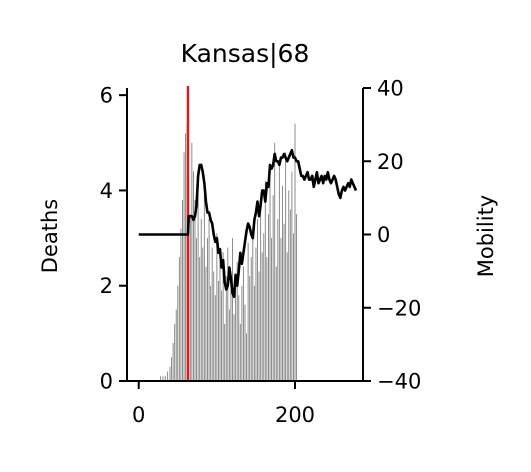 The image size is (531, 472). Describe the element at coordinates (106, 286) in the screenshot. I see `left-tick-label: 2` at that location.